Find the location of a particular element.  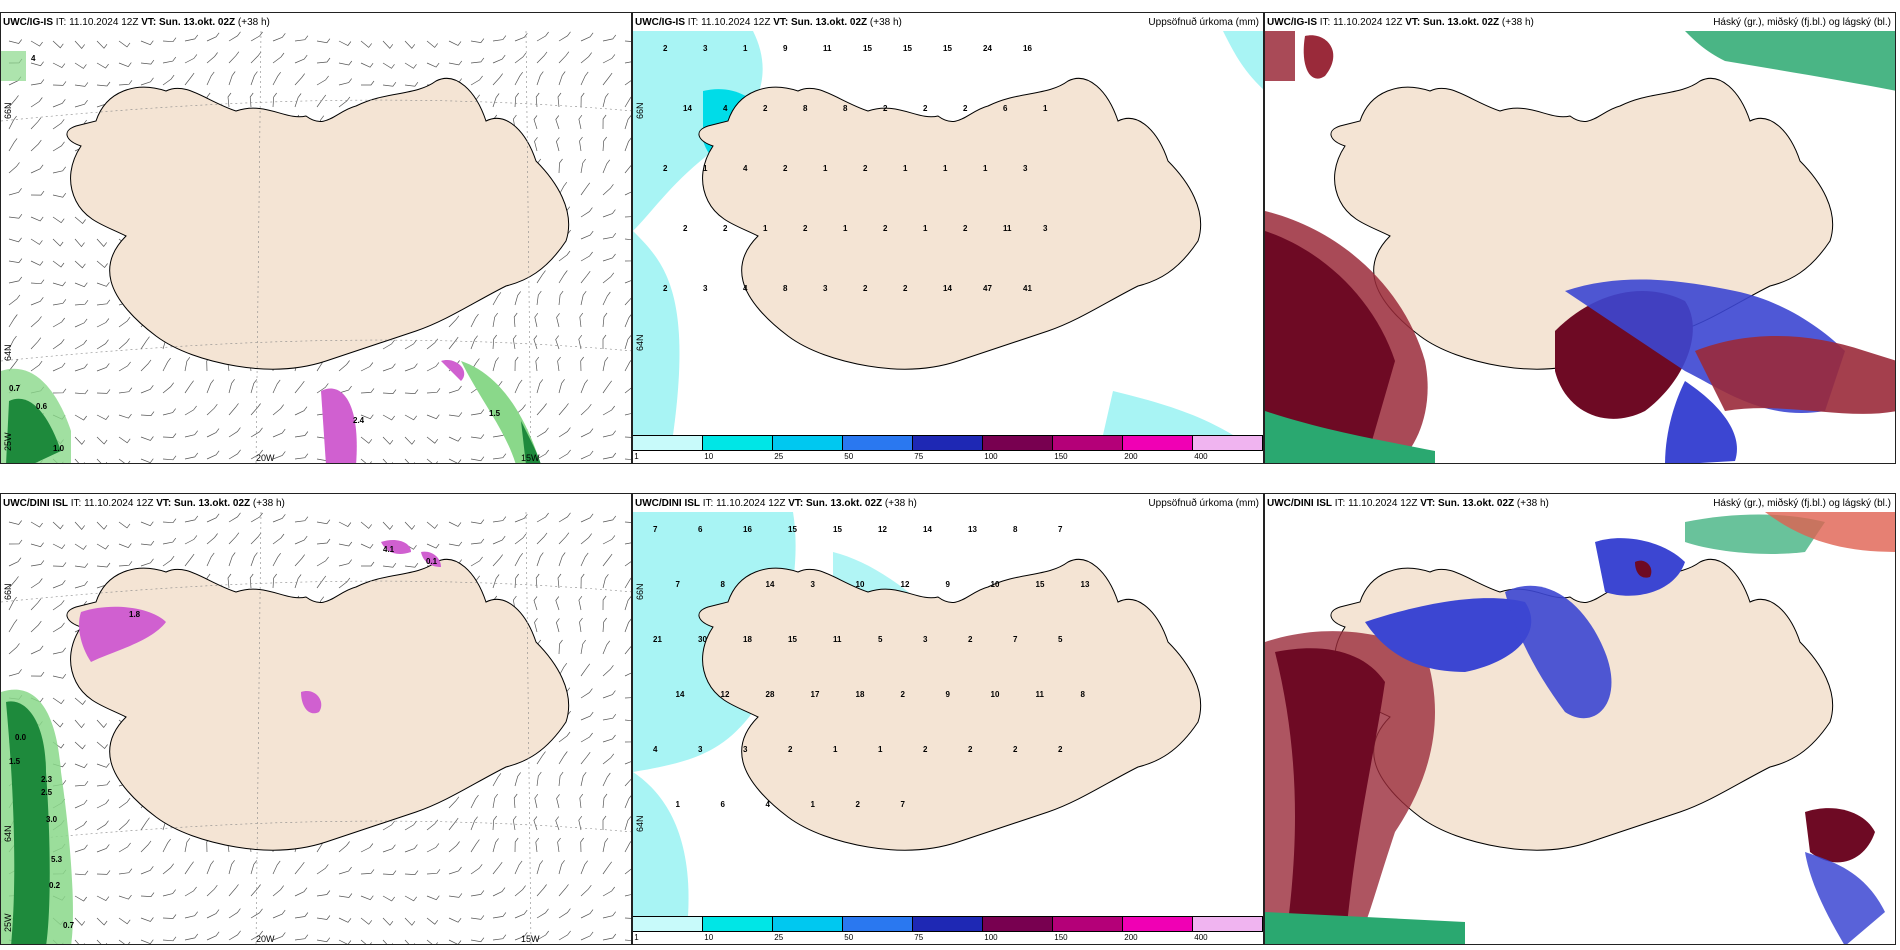

panel-title: Uppsöfnuð úrkoma (mm) is located at coordinates (1203, 503).